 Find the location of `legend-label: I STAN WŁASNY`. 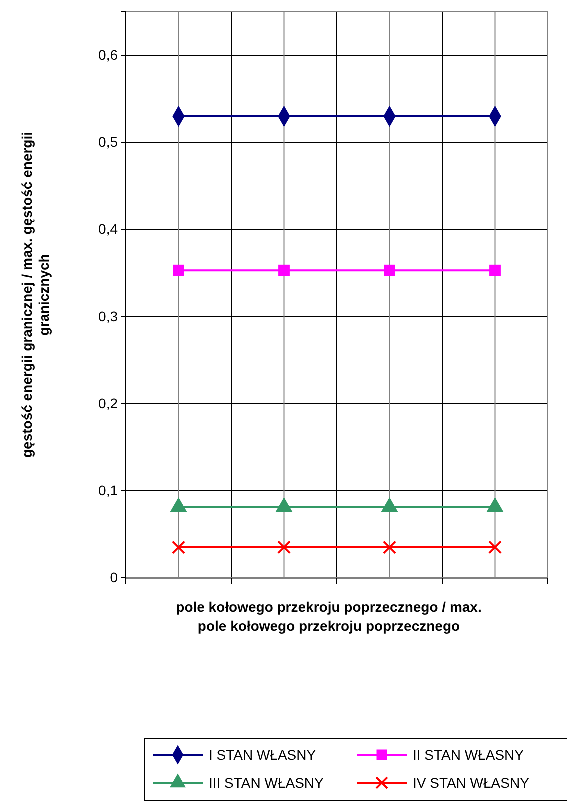

legend-label: I STAN WŁASNY is located at coordinates (263, 755).